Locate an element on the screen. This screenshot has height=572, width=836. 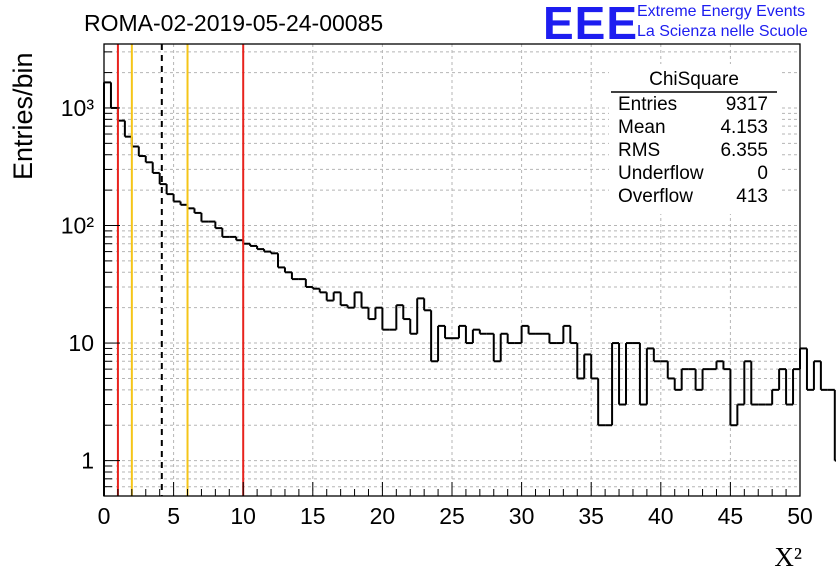
logo-tagline-2: La Scienza nelle Scuole is located at coordinates (722, 31).